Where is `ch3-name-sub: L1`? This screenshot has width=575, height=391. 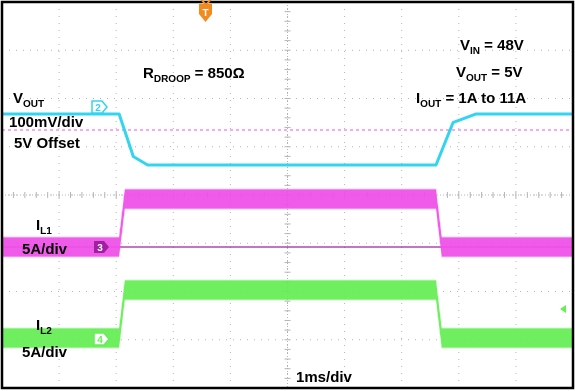
ch3-name-sub: L1 is located at coordinates (46, 231).